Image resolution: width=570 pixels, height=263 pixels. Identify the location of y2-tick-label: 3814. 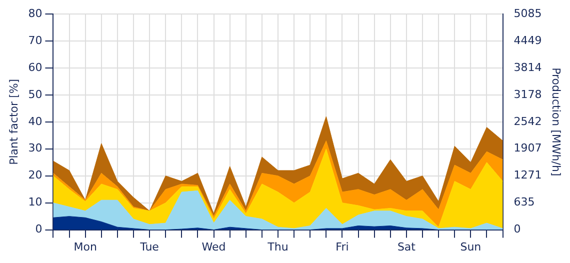
(528, 67).